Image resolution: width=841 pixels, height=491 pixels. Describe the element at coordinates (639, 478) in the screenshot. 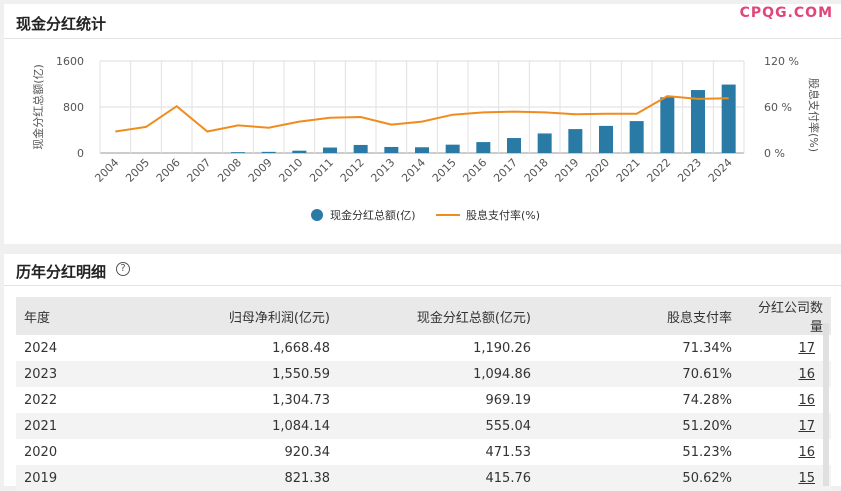

I see `cell-payout-ratio: 50.62%` at that location.